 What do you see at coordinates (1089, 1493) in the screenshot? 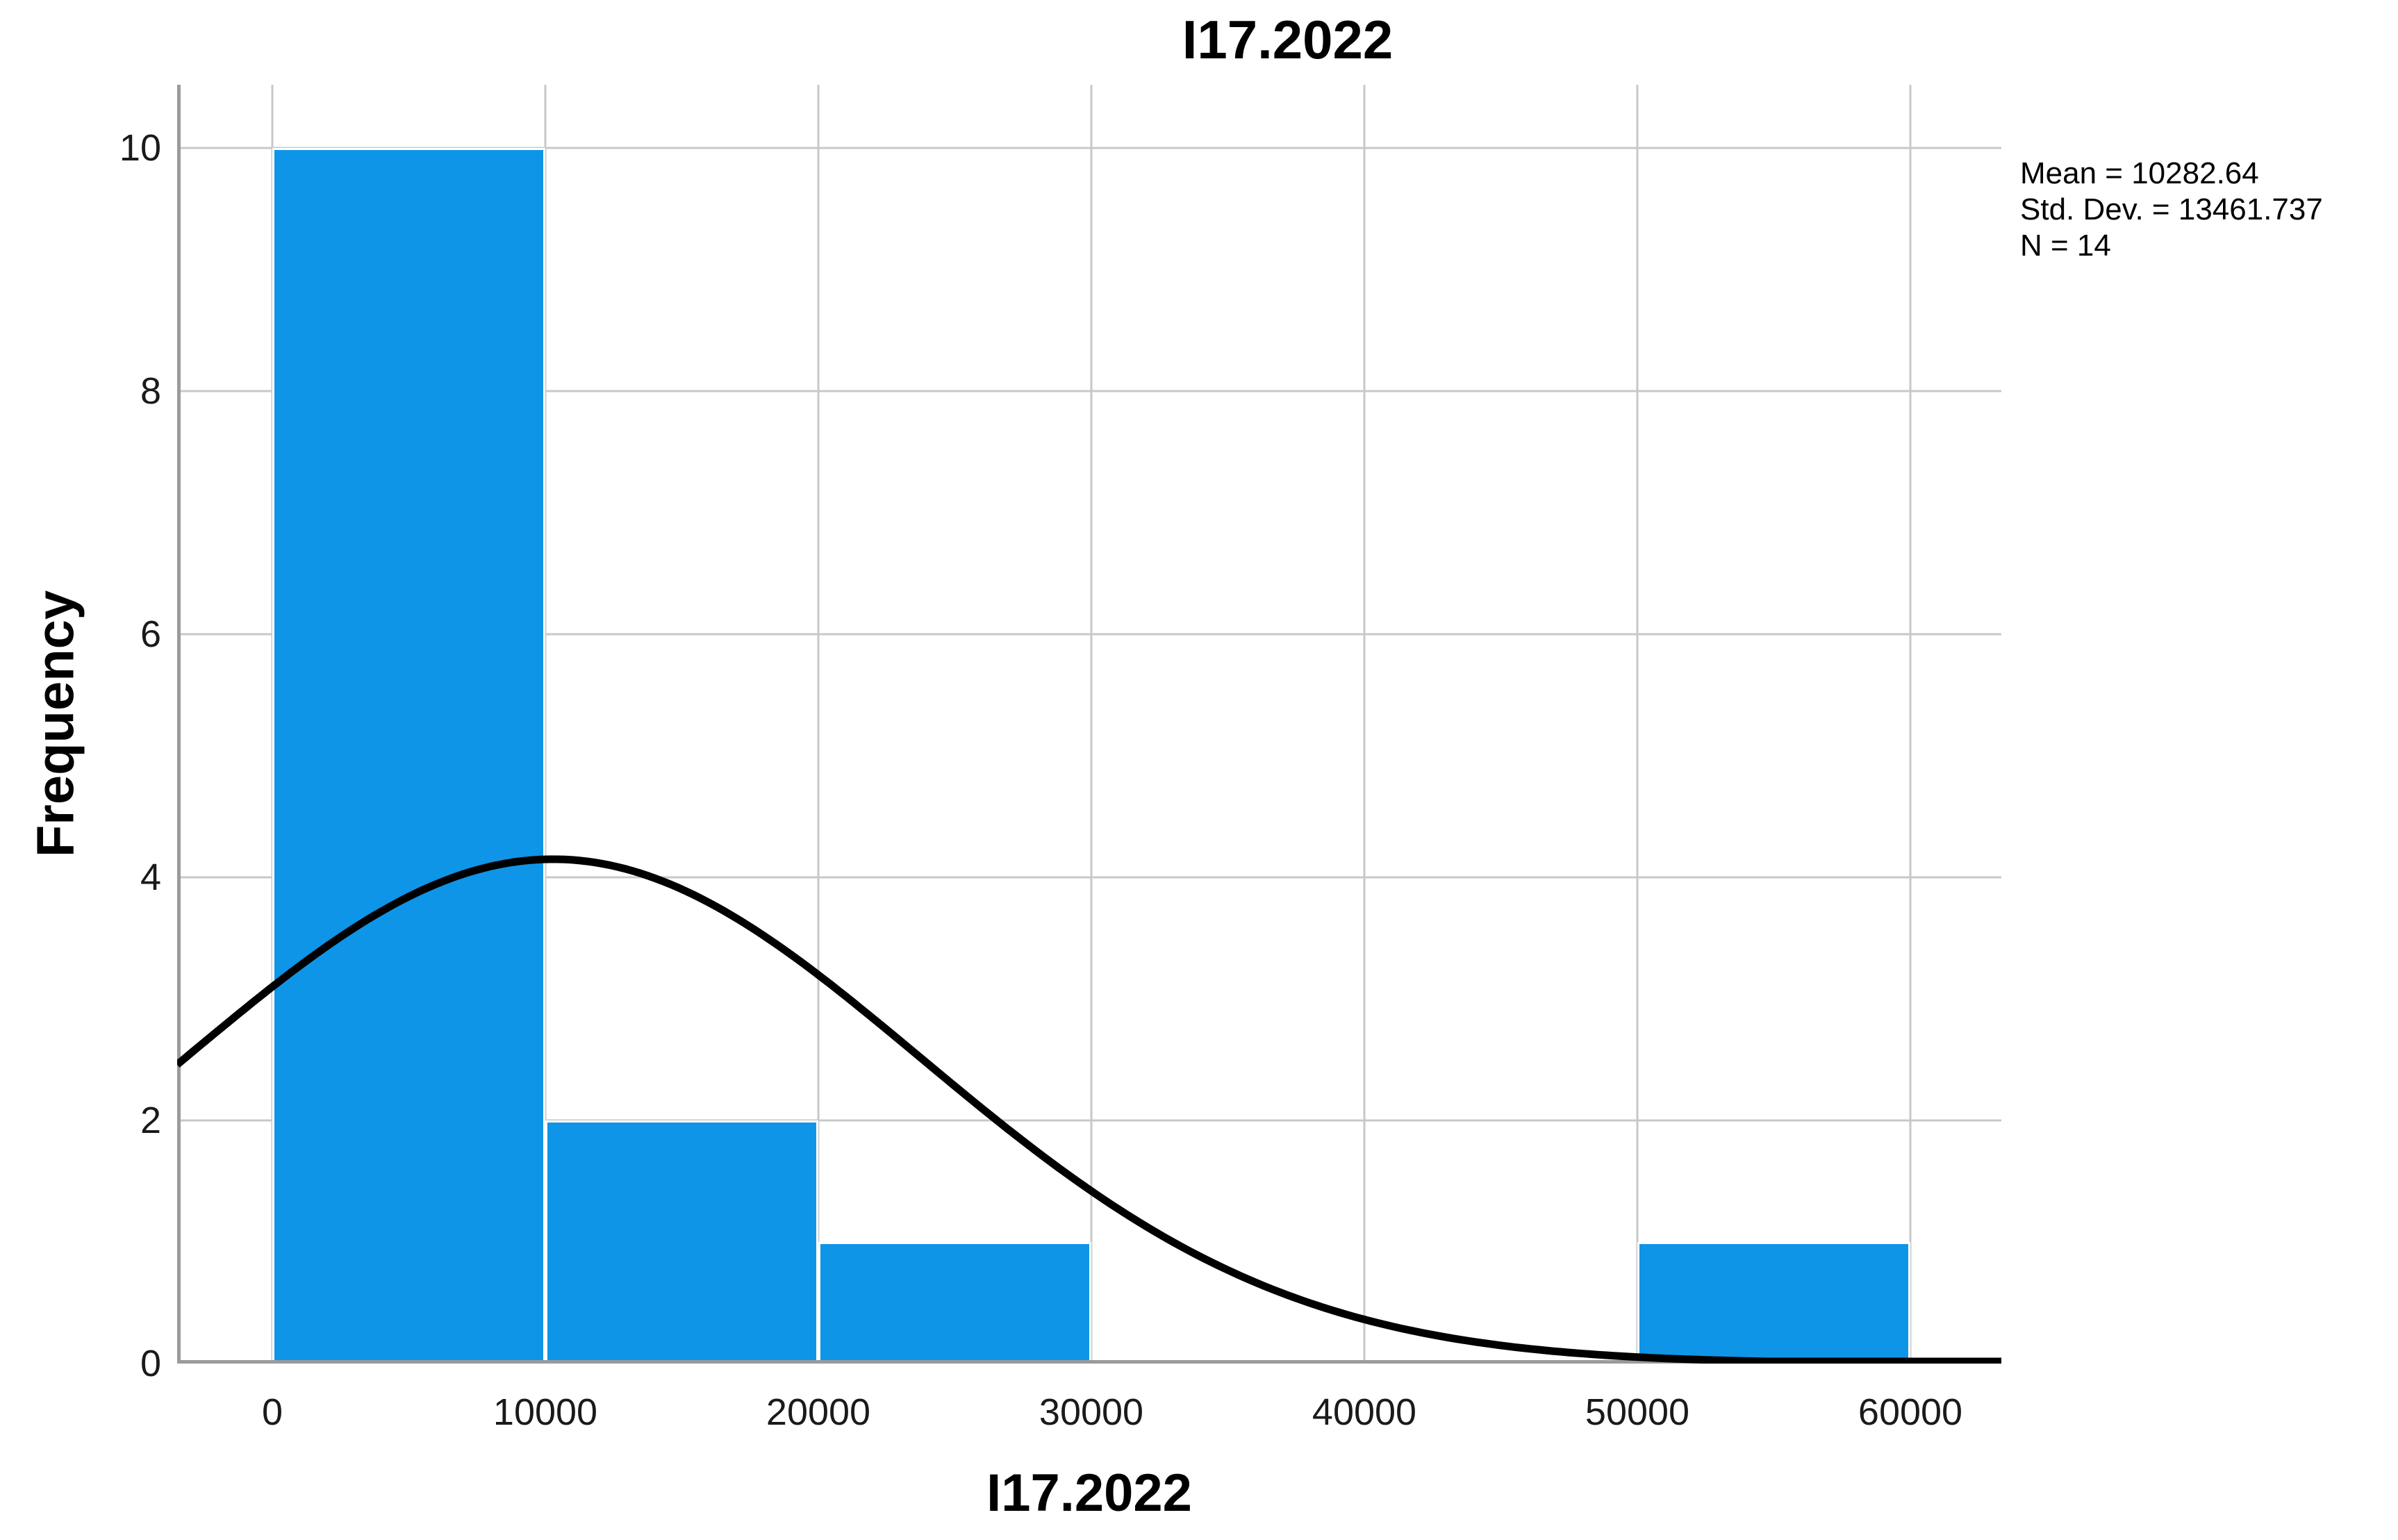
I see `x-axis-title: I17.2022` at bounding box center [1089, 1493].